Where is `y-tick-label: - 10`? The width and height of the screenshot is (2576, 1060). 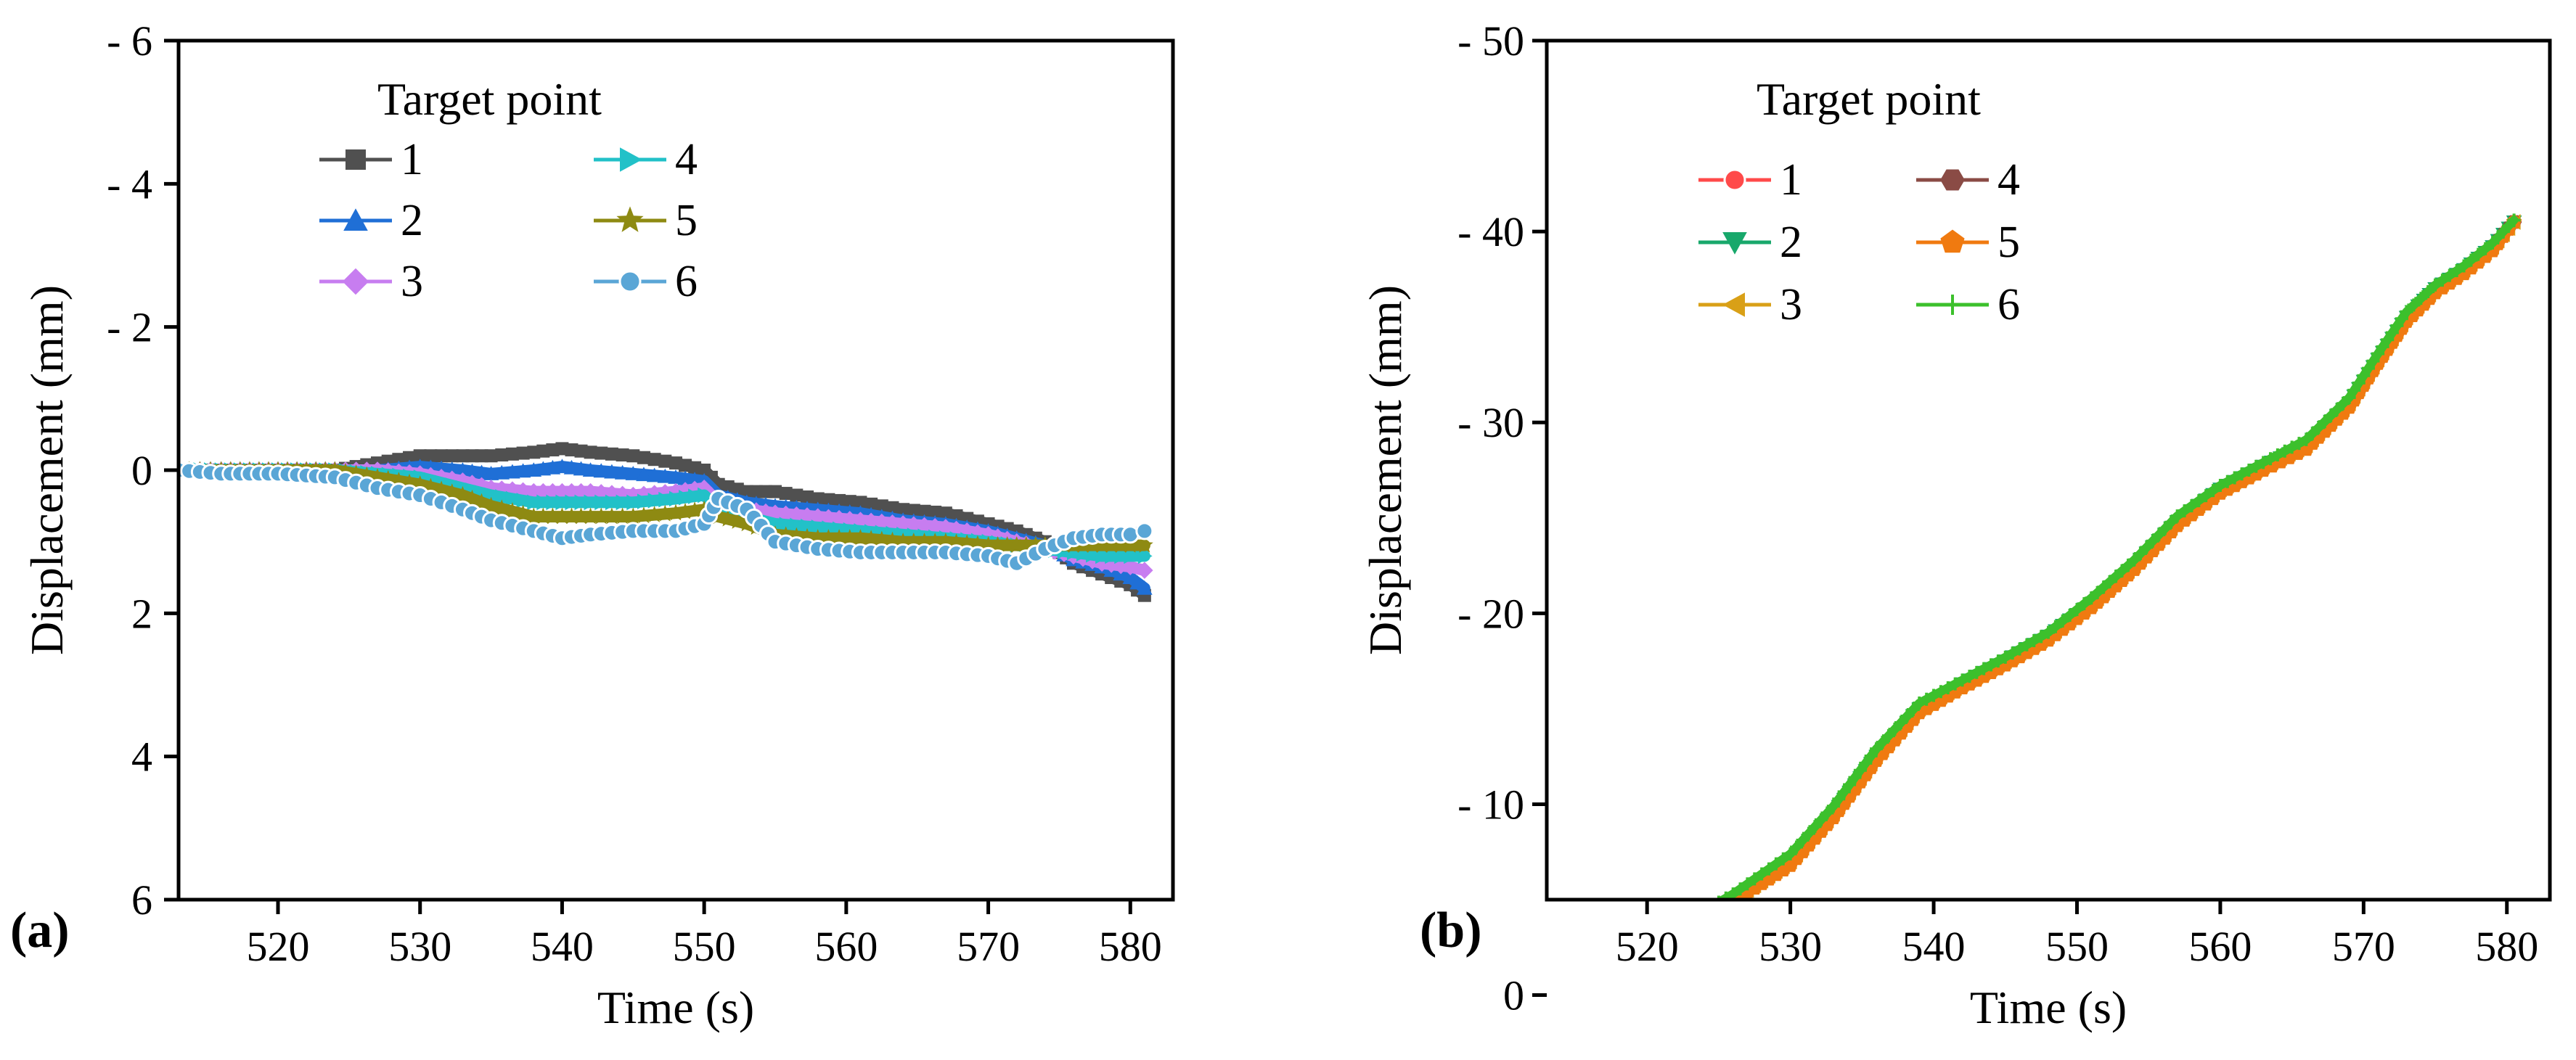
y-tick-label: - 10 is located at coordinates (1491, 804).